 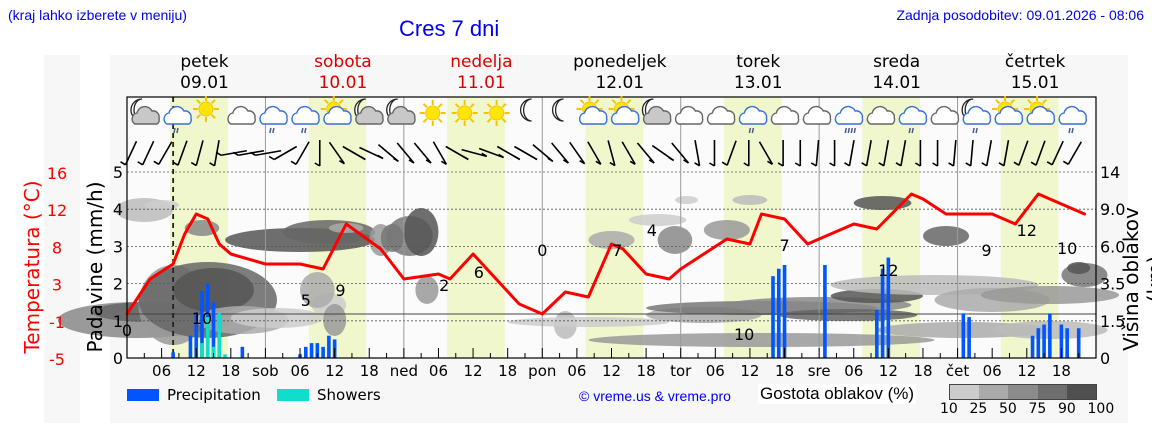 I want to click on moon-shape, so click(x=526, y=110).